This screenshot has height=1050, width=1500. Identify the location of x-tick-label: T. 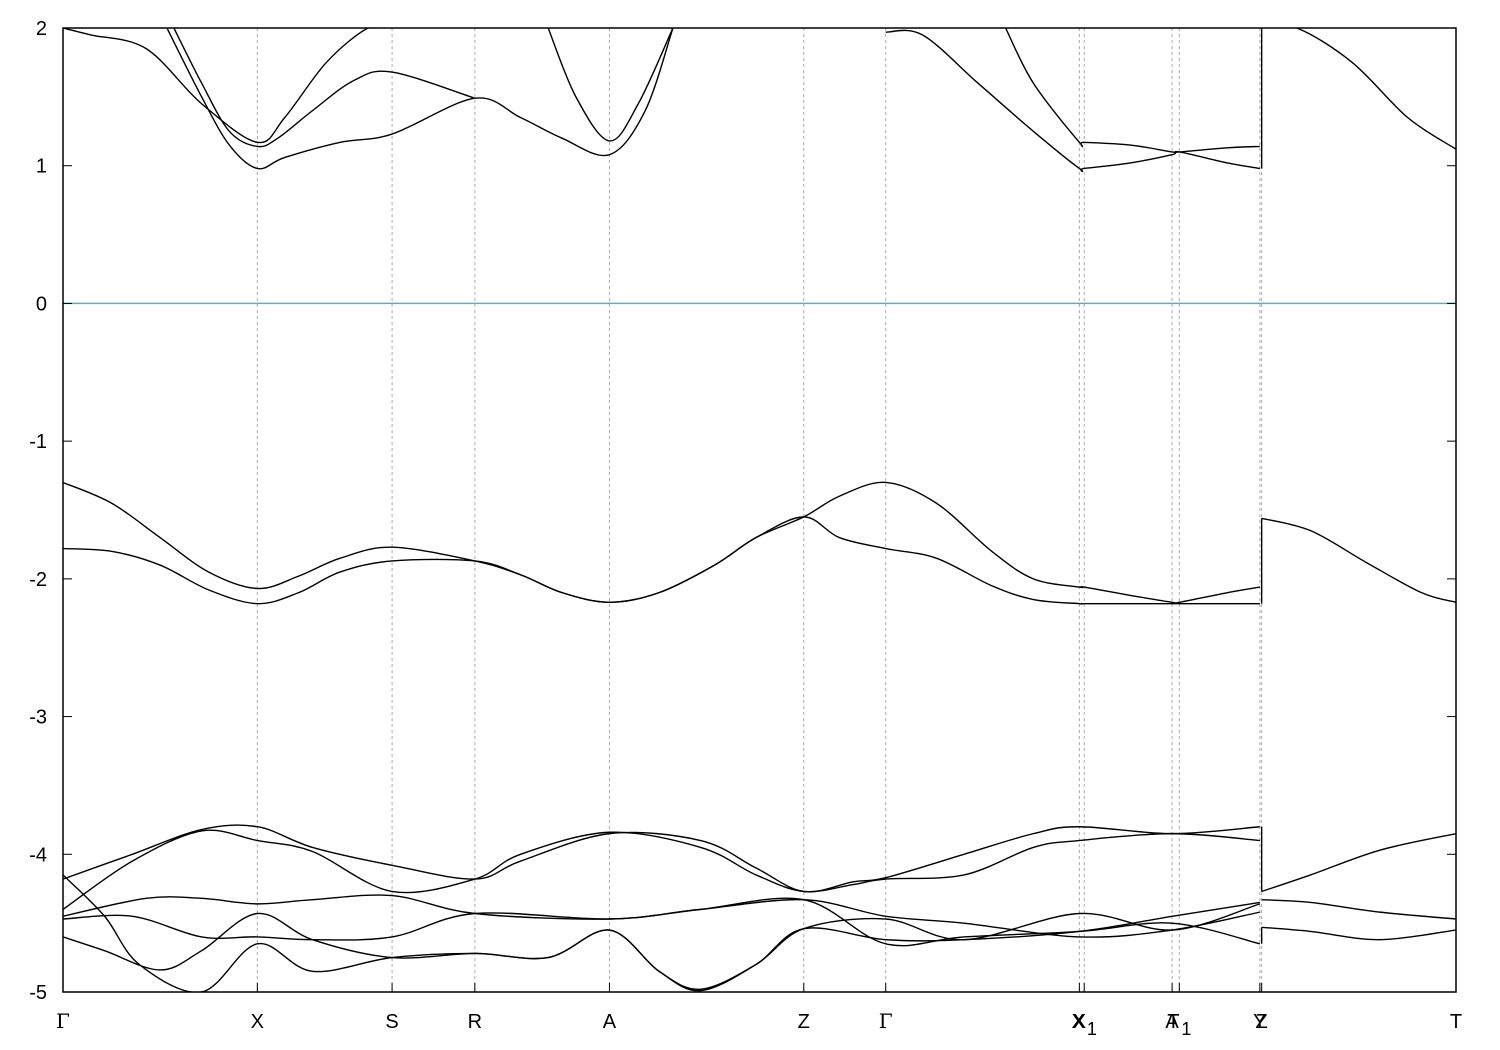
(1456, 1022).